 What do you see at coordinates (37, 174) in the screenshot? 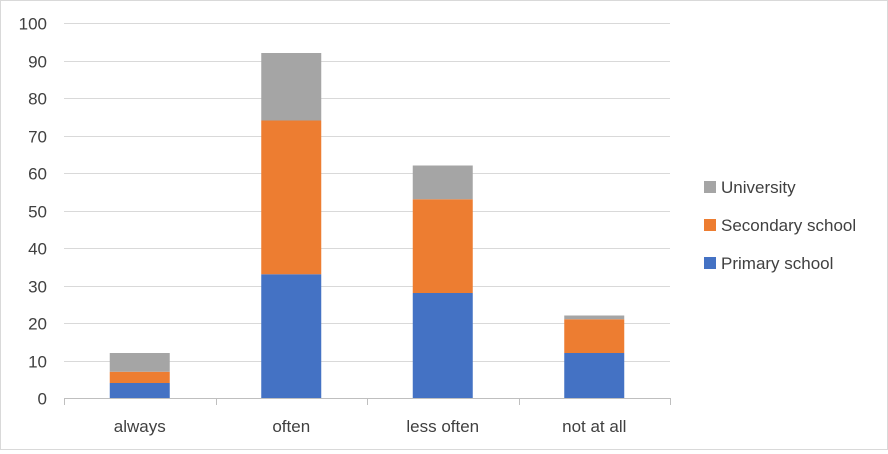
I see `y-tick-label: 60` at bounding box center [37, 174].